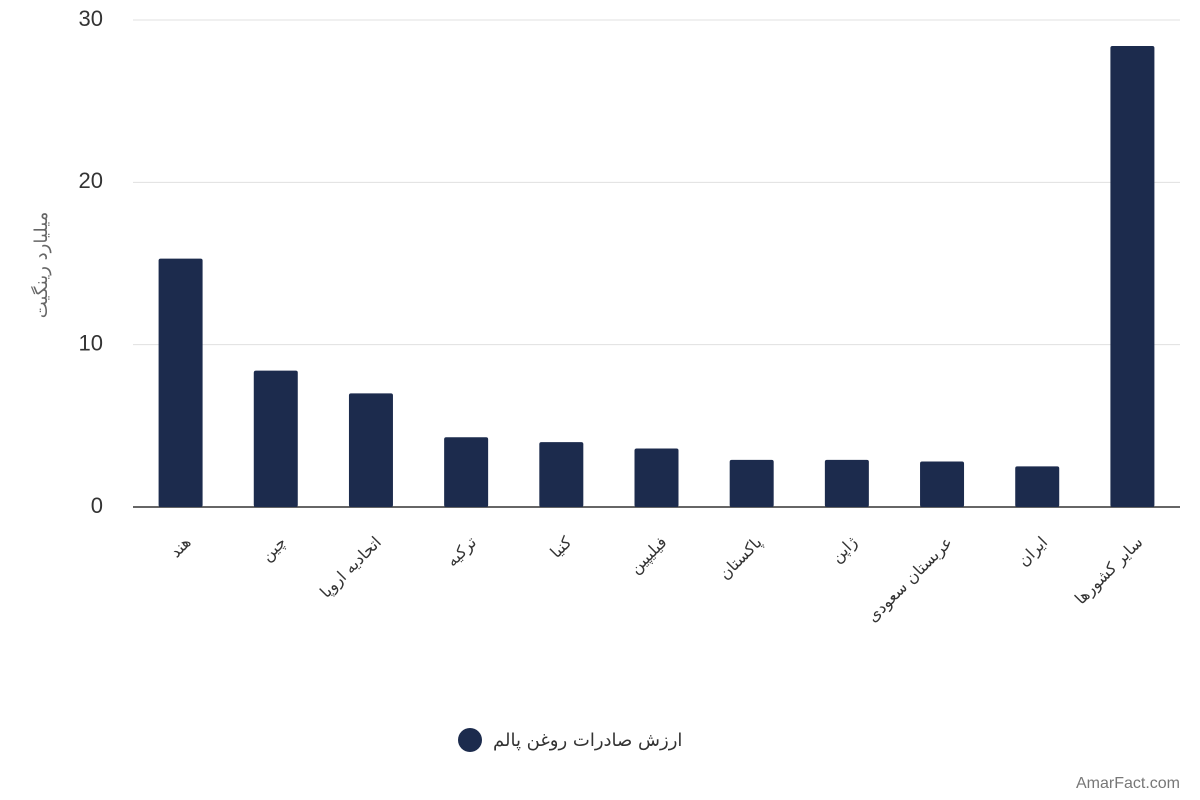  I want to click on watermark: AmarFact.com, so click(1128, 783).